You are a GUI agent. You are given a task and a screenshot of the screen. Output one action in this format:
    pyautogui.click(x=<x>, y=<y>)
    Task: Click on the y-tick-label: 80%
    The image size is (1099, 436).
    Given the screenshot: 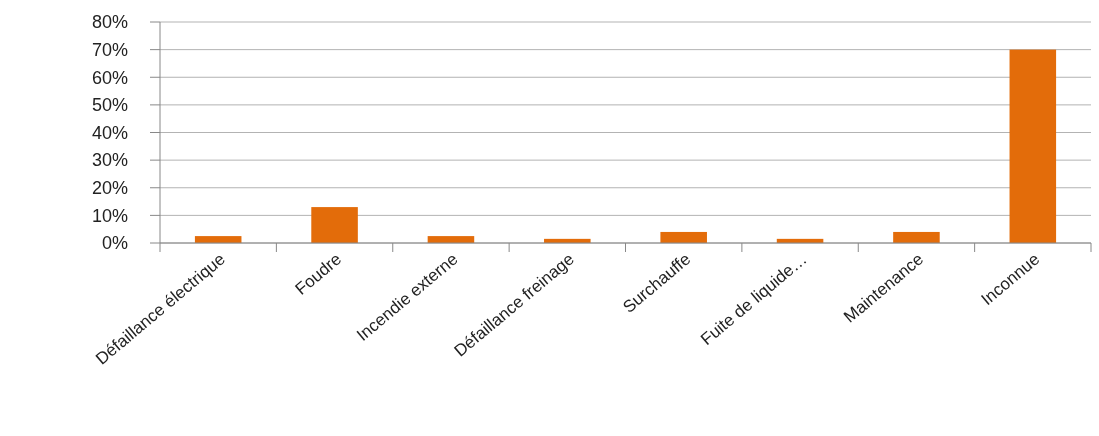 What is the action you would take?
    pyautogui.click(x=109, y=22)
    